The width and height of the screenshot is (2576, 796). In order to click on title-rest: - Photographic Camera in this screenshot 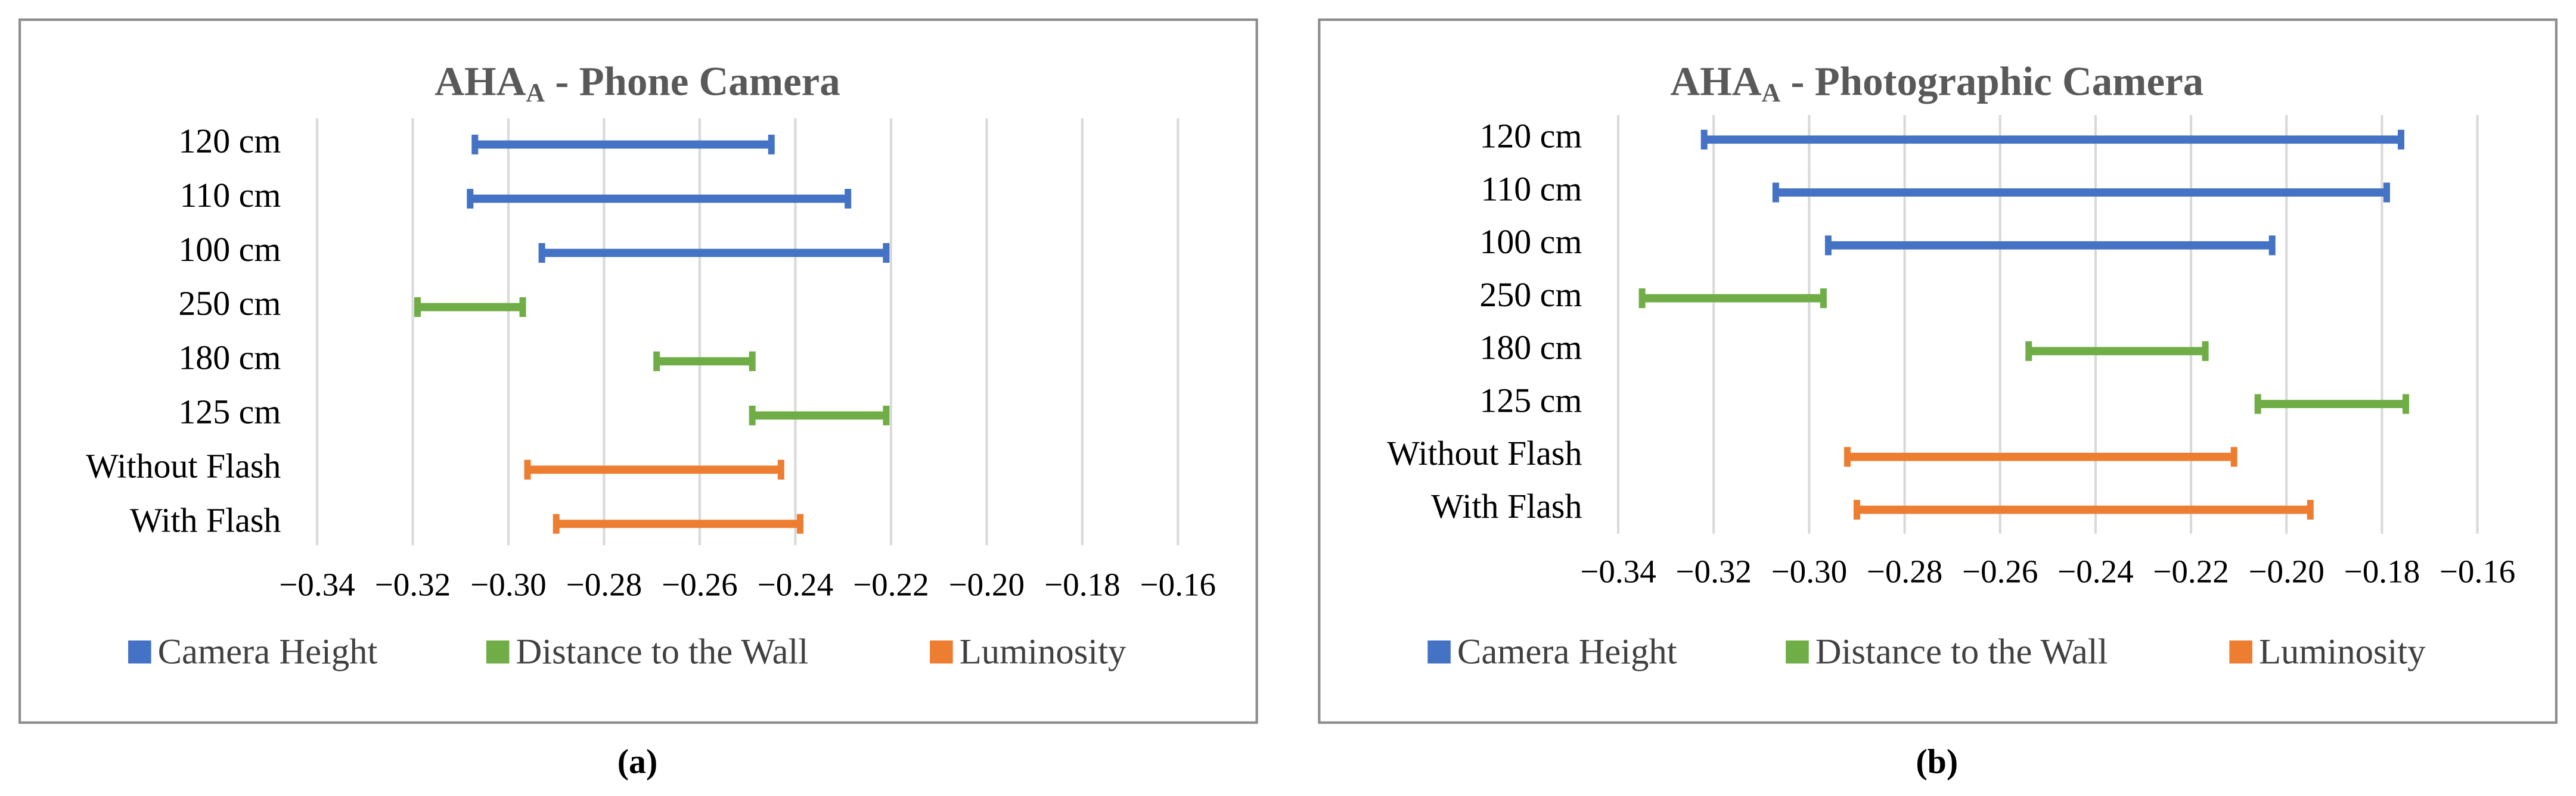, I will do `click(1992, 81)`.